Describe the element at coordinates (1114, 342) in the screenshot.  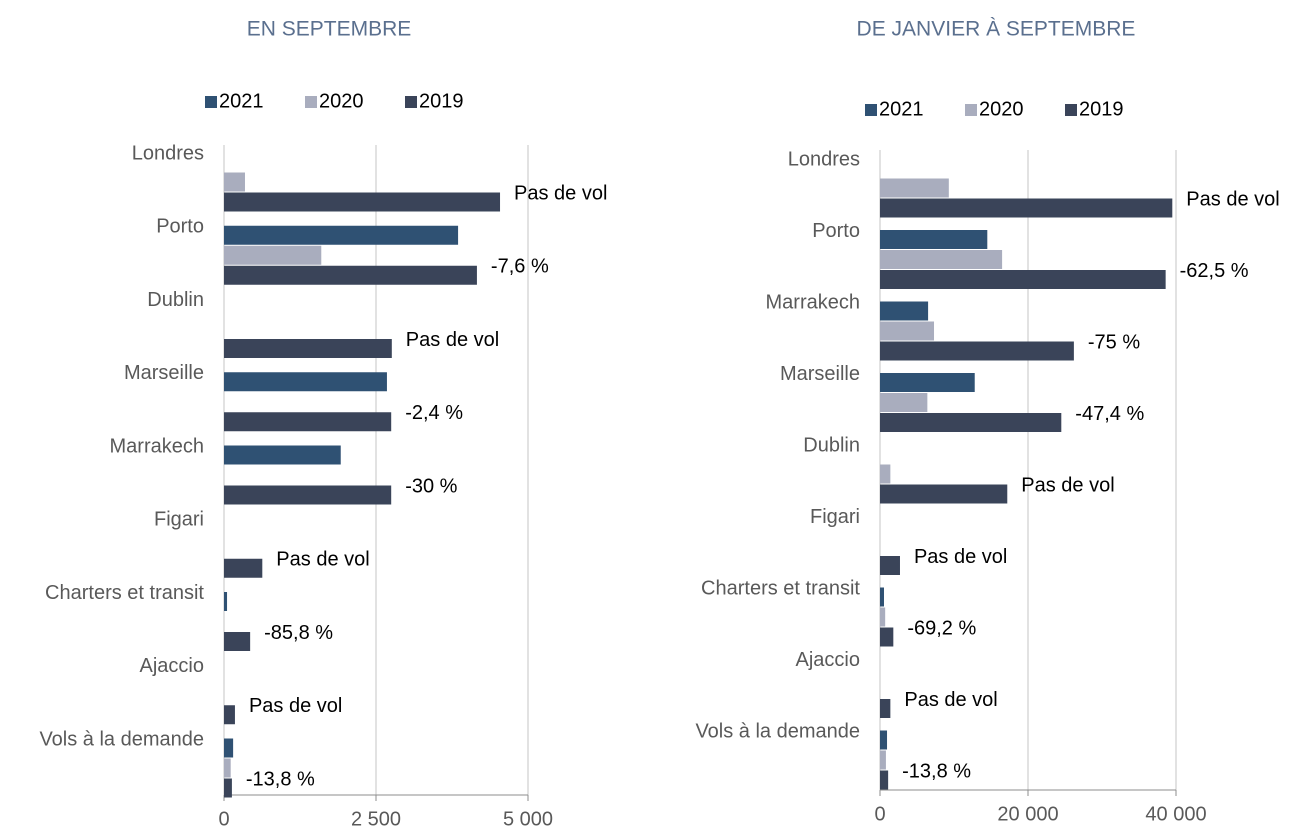
I see `annotation: -75 %` at that location.